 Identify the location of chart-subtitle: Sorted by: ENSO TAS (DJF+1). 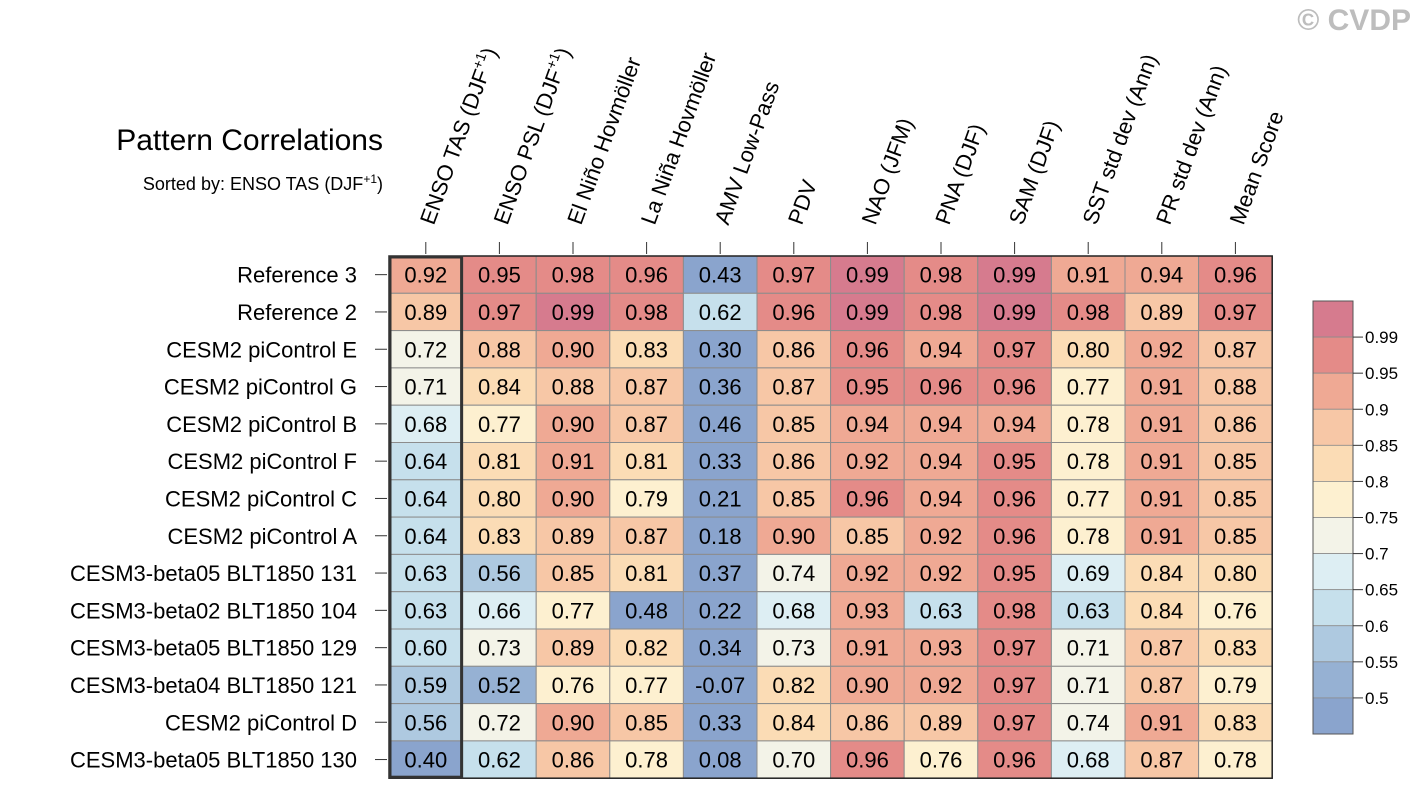
(263, 183).